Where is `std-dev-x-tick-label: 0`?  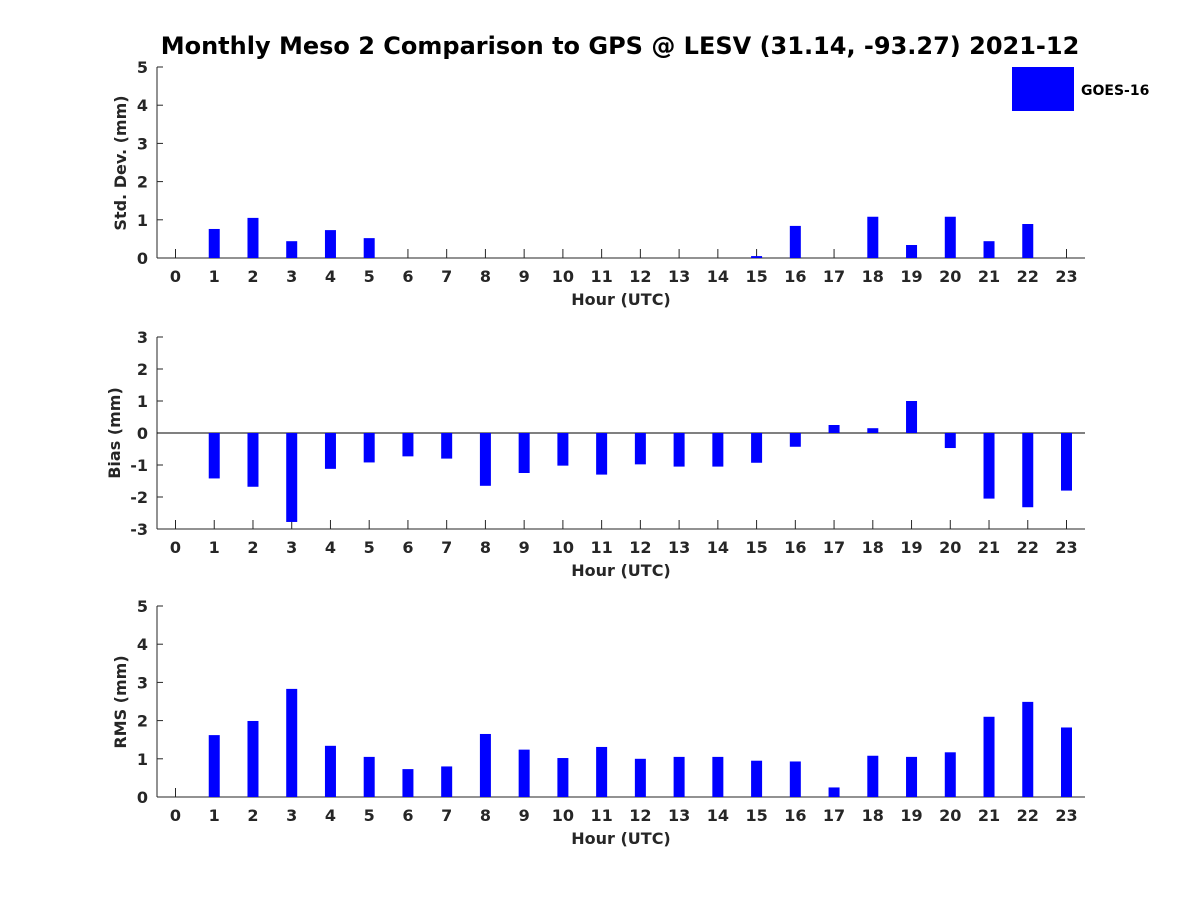 std-dev-x-tick-label: 0 is located at coordinates (175, 276).